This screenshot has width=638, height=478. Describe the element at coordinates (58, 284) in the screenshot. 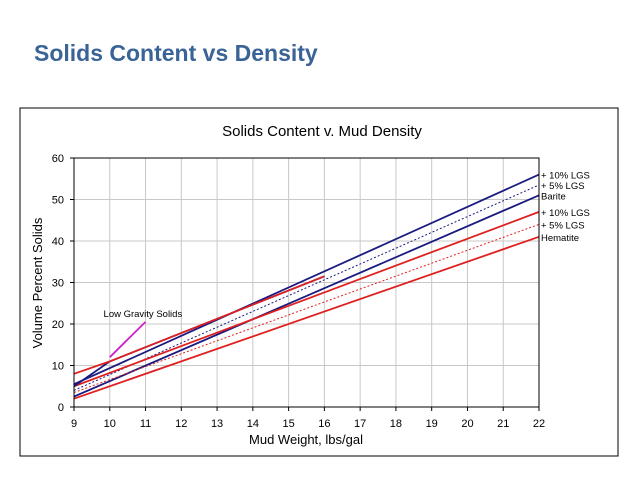

I see `y-tick-label: 30` at that location.